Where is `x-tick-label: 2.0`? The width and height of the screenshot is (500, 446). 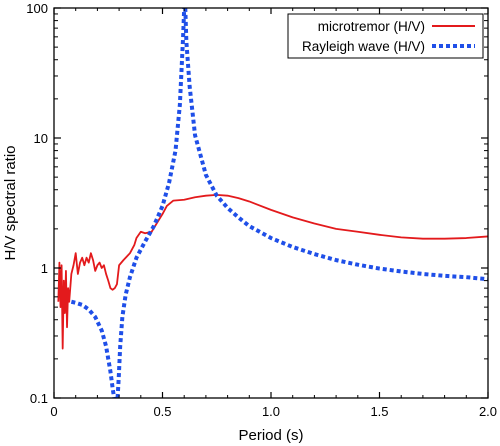 x-tick-label: 2.0 is located at coordinates (488, 411).